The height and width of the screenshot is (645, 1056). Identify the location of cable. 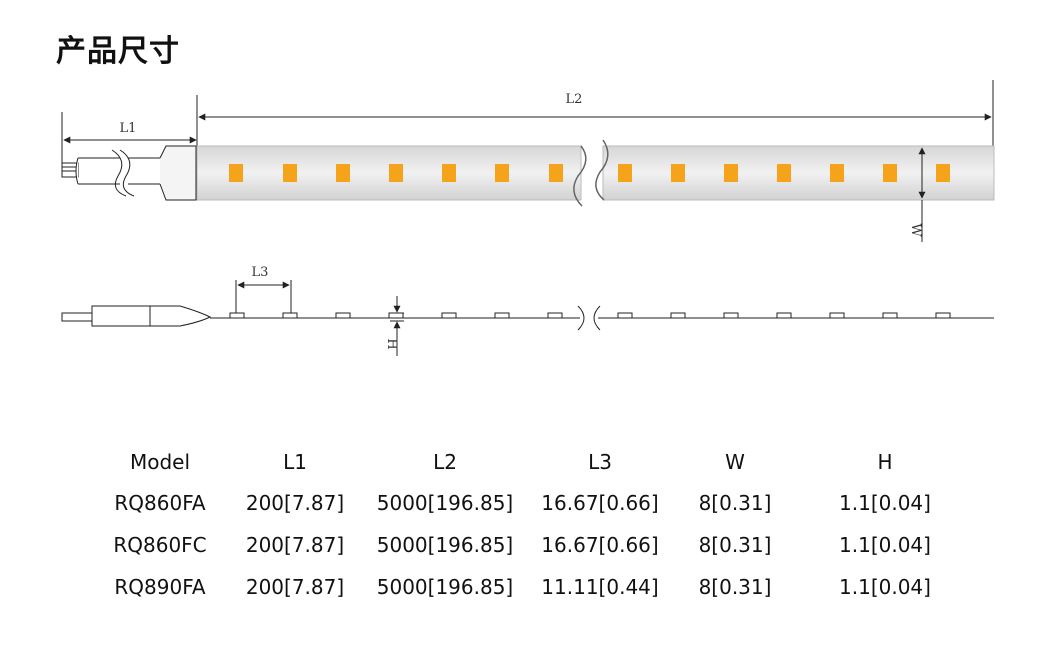
(129, 173).